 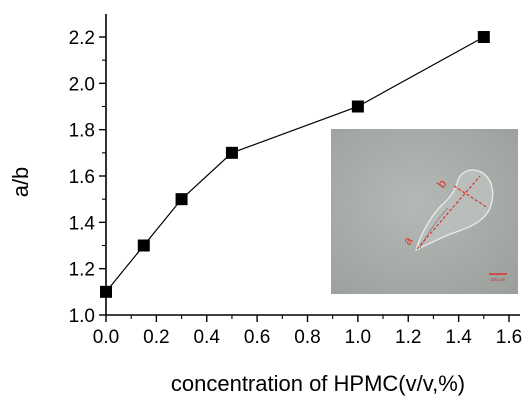 What do you see at coordinates (318, 383) in the screenshot?
I see `x-axis-title: concentration of HPMC(v/v,%)` at bounding box center [318, 383].